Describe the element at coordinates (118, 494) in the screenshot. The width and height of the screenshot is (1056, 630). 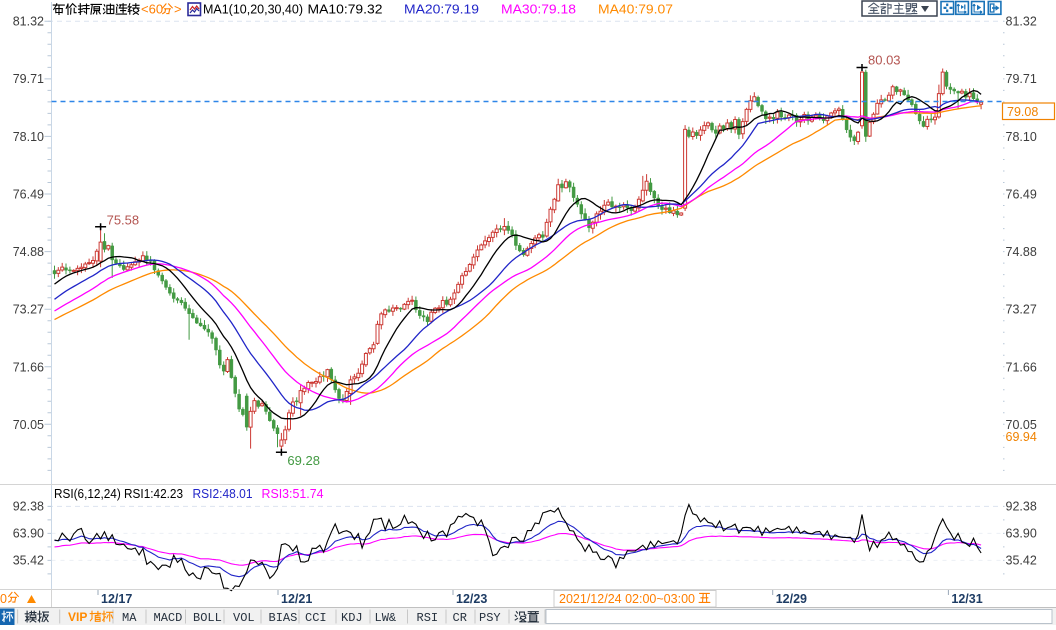
I see `svg-text: RSI(6,12,24) RSI1:42.23` at that location.